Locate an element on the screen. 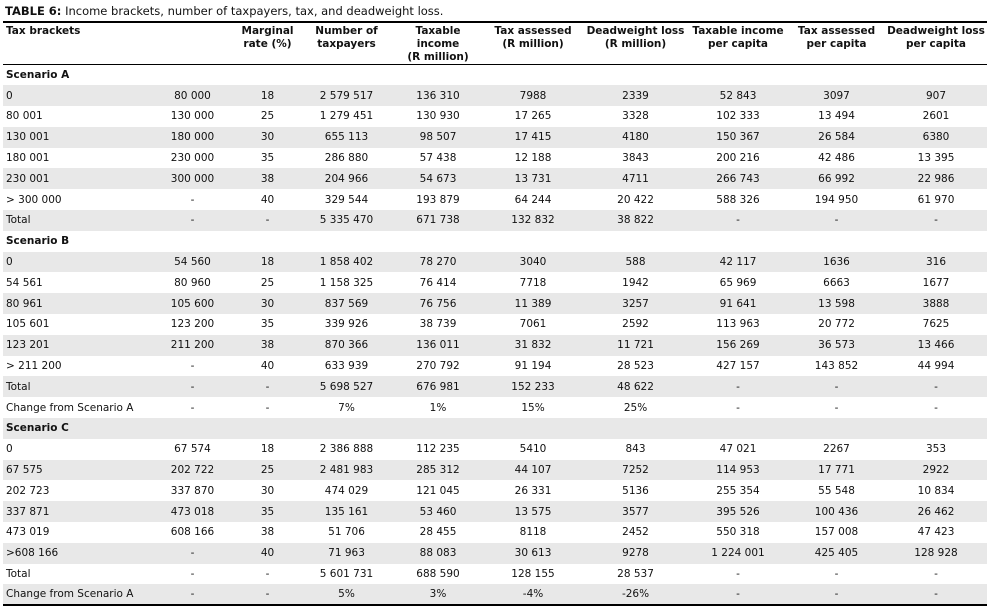 The width and height of the screenshot is (991, 610). cell: 5% is located at coordinates (346, 594).